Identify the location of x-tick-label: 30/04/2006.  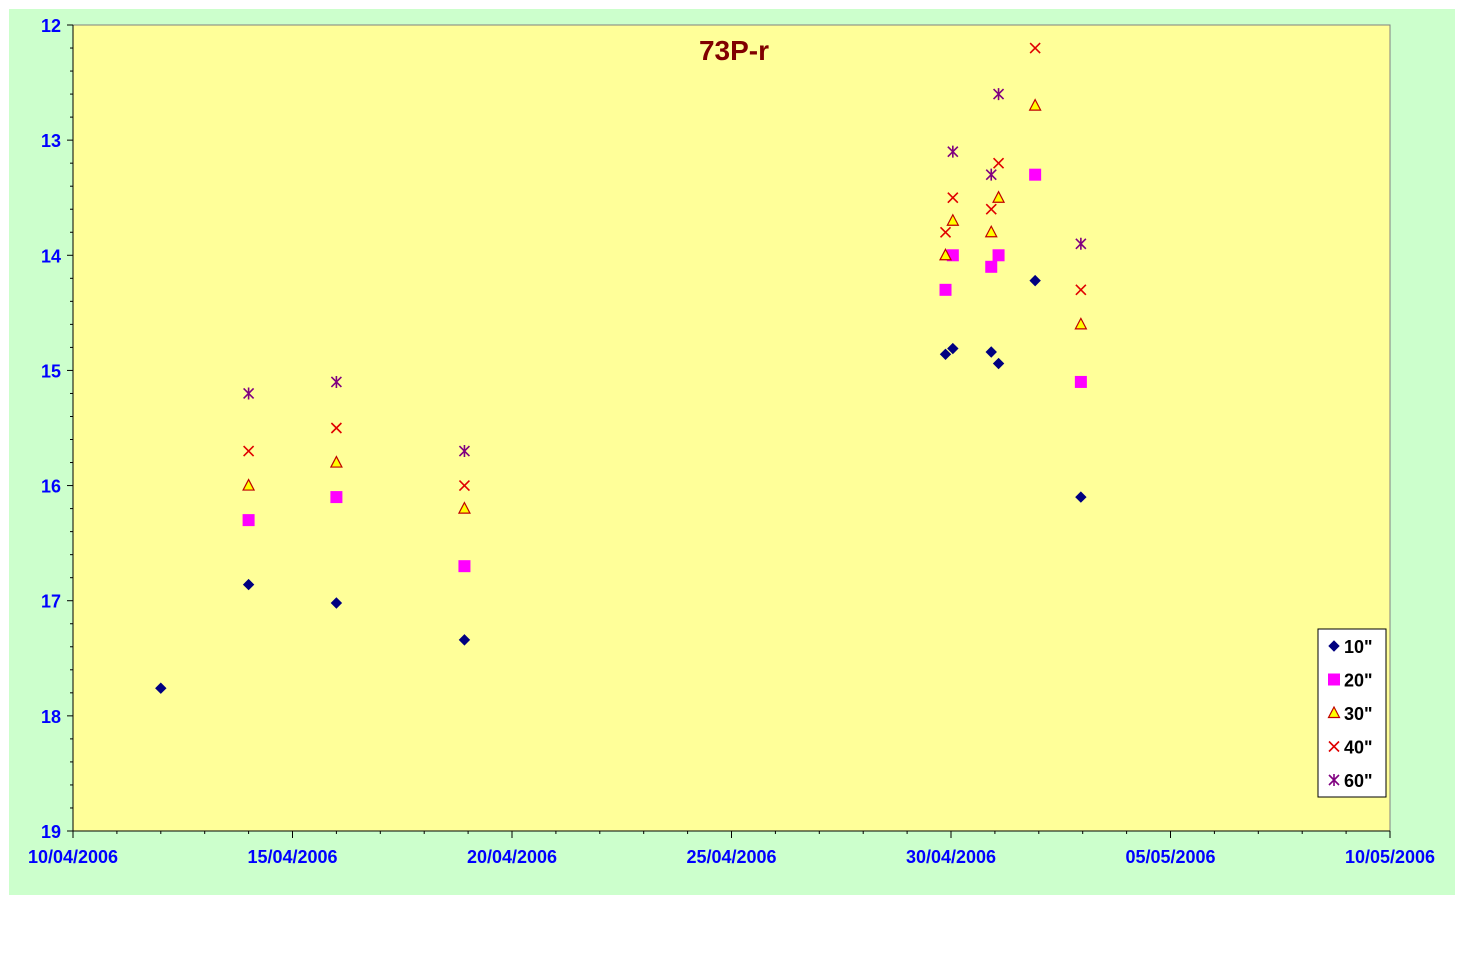
(951, 857).